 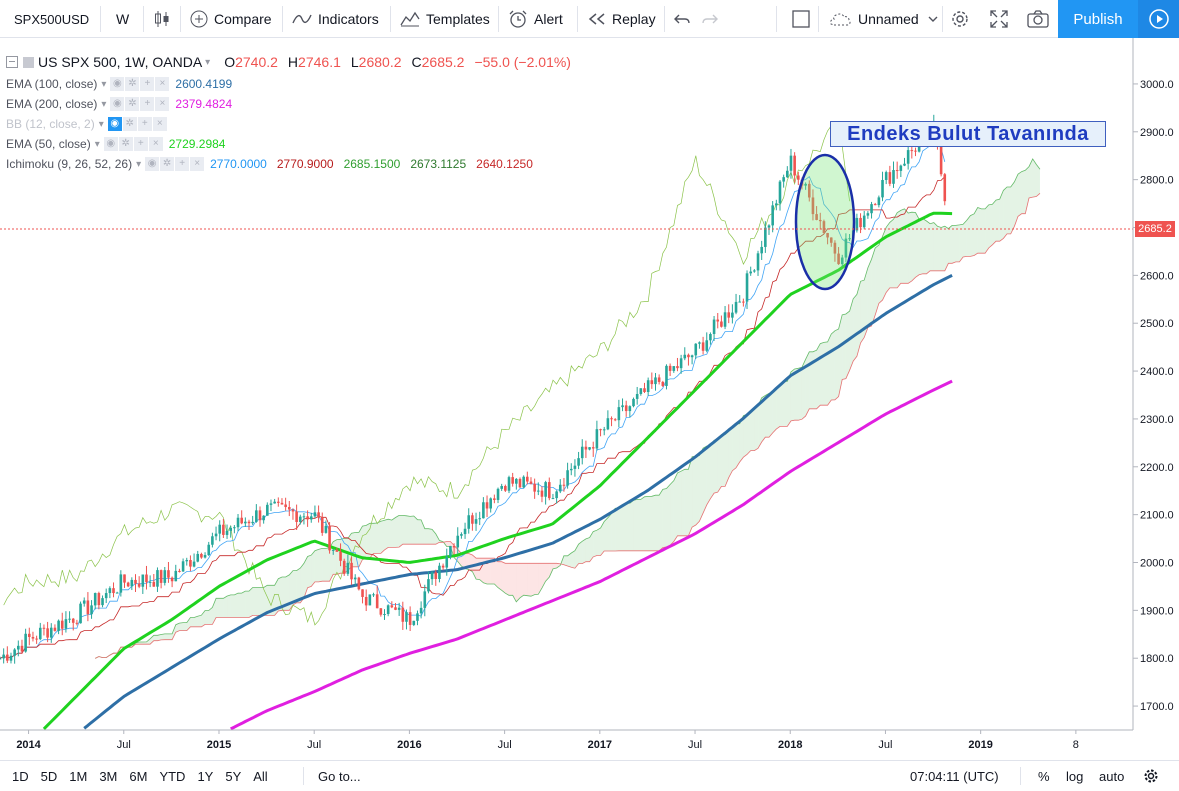 What do you see at coordinates (825, 222) in the screenshot?
I see `highlight-ellipse` at bounding box center [825, 222].